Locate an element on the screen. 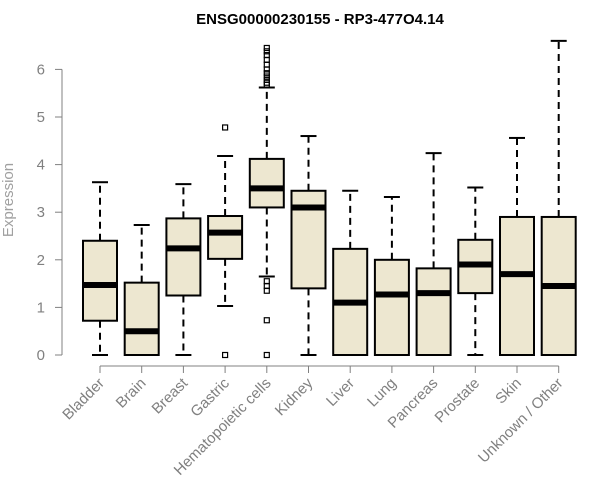 The width and height of the screenshot is (600, 500). y-axis-label: Expression is located at coordinates (8, 200).